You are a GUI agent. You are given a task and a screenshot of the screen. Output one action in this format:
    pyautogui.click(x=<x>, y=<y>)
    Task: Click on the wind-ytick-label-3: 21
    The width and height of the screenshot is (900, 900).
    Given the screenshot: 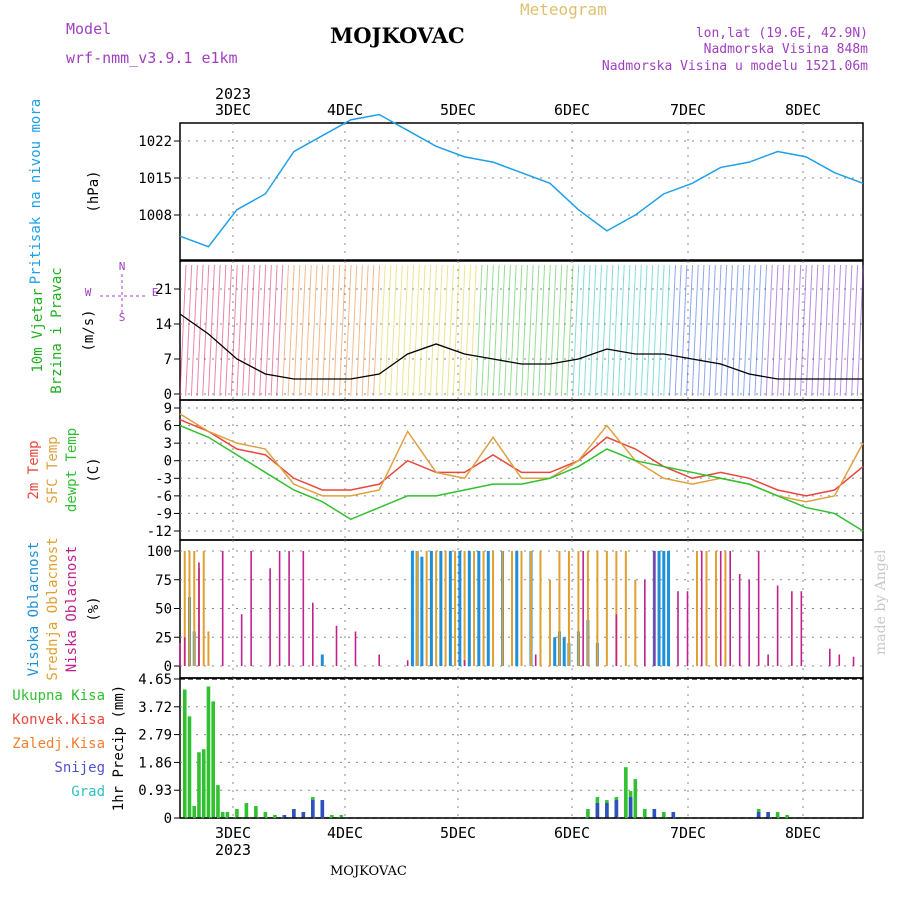 What is the action you would take?
    pyautogui.click(x=163, y=290)
    